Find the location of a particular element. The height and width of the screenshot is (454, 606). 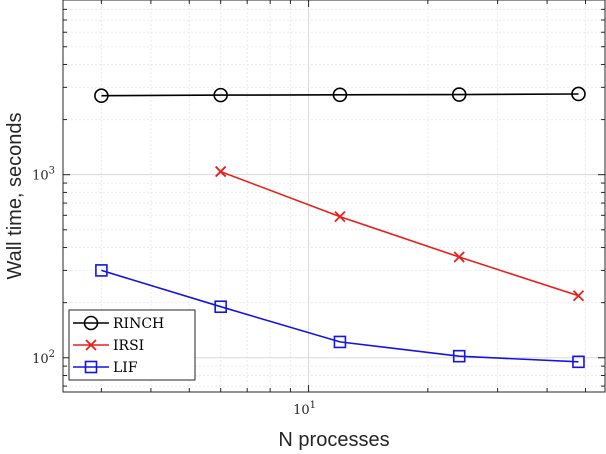

y-tick-label: 10² is located at coordinates (43, 358).